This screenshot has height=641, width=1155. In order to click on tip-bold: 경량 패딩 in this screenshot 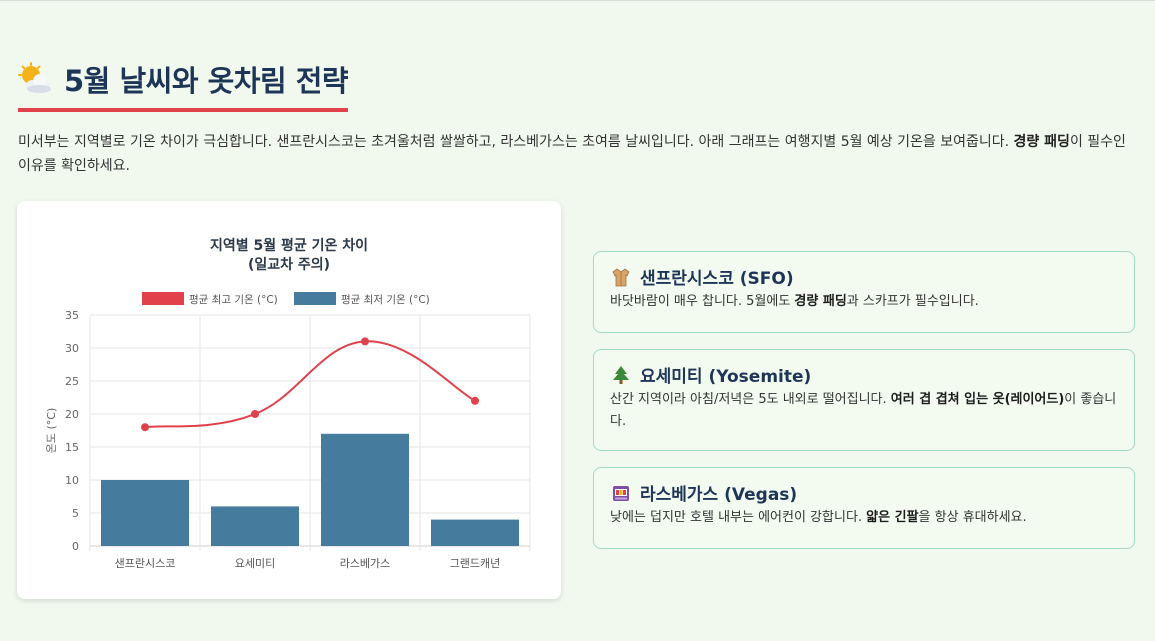, I will do `click(820, 301)`.